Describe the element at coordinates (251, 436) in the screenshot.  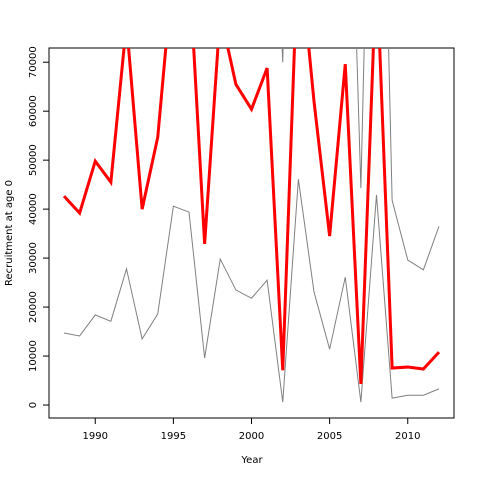
I see `x-tick-label: 2000` at that location.